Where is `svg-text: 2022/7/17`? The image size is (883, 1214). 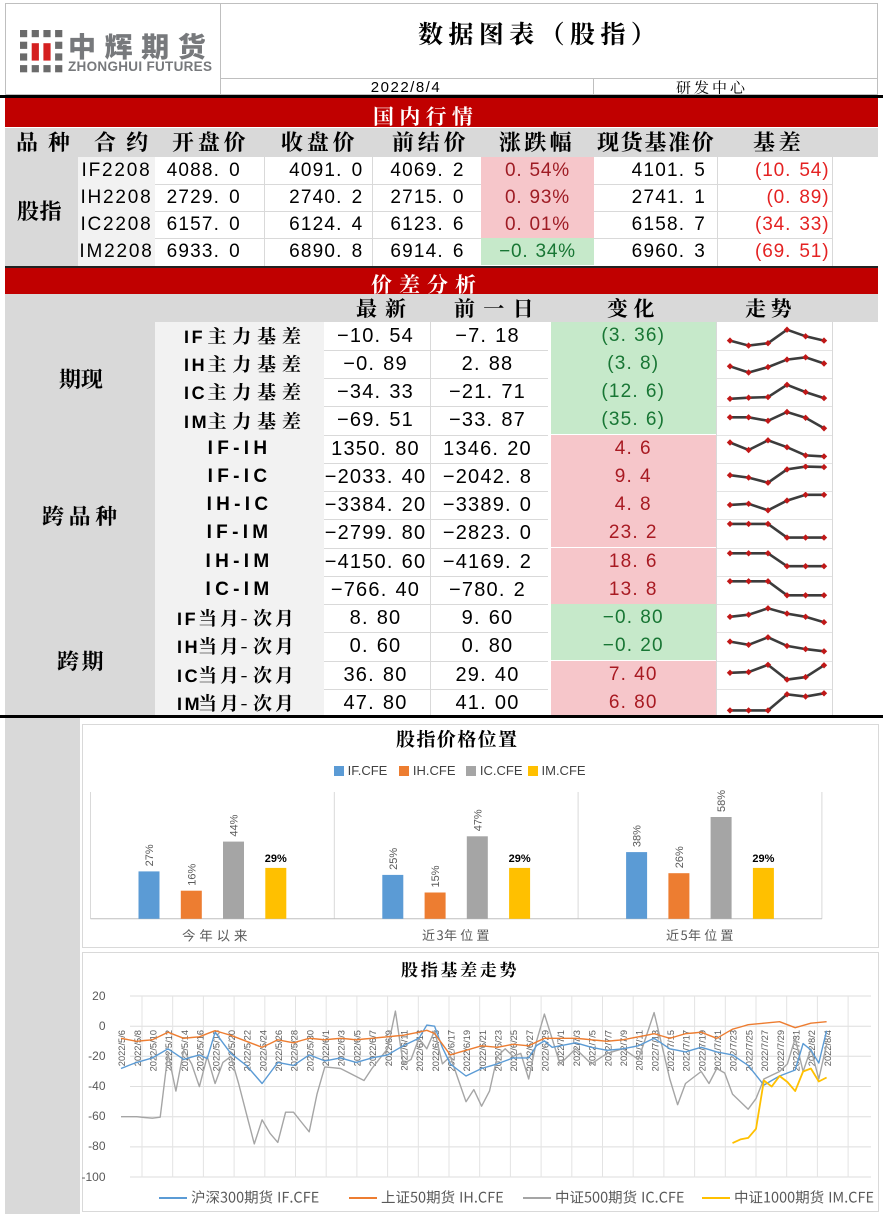
svg-text: 2022/7/17 is located at coordinates (687, 1050).